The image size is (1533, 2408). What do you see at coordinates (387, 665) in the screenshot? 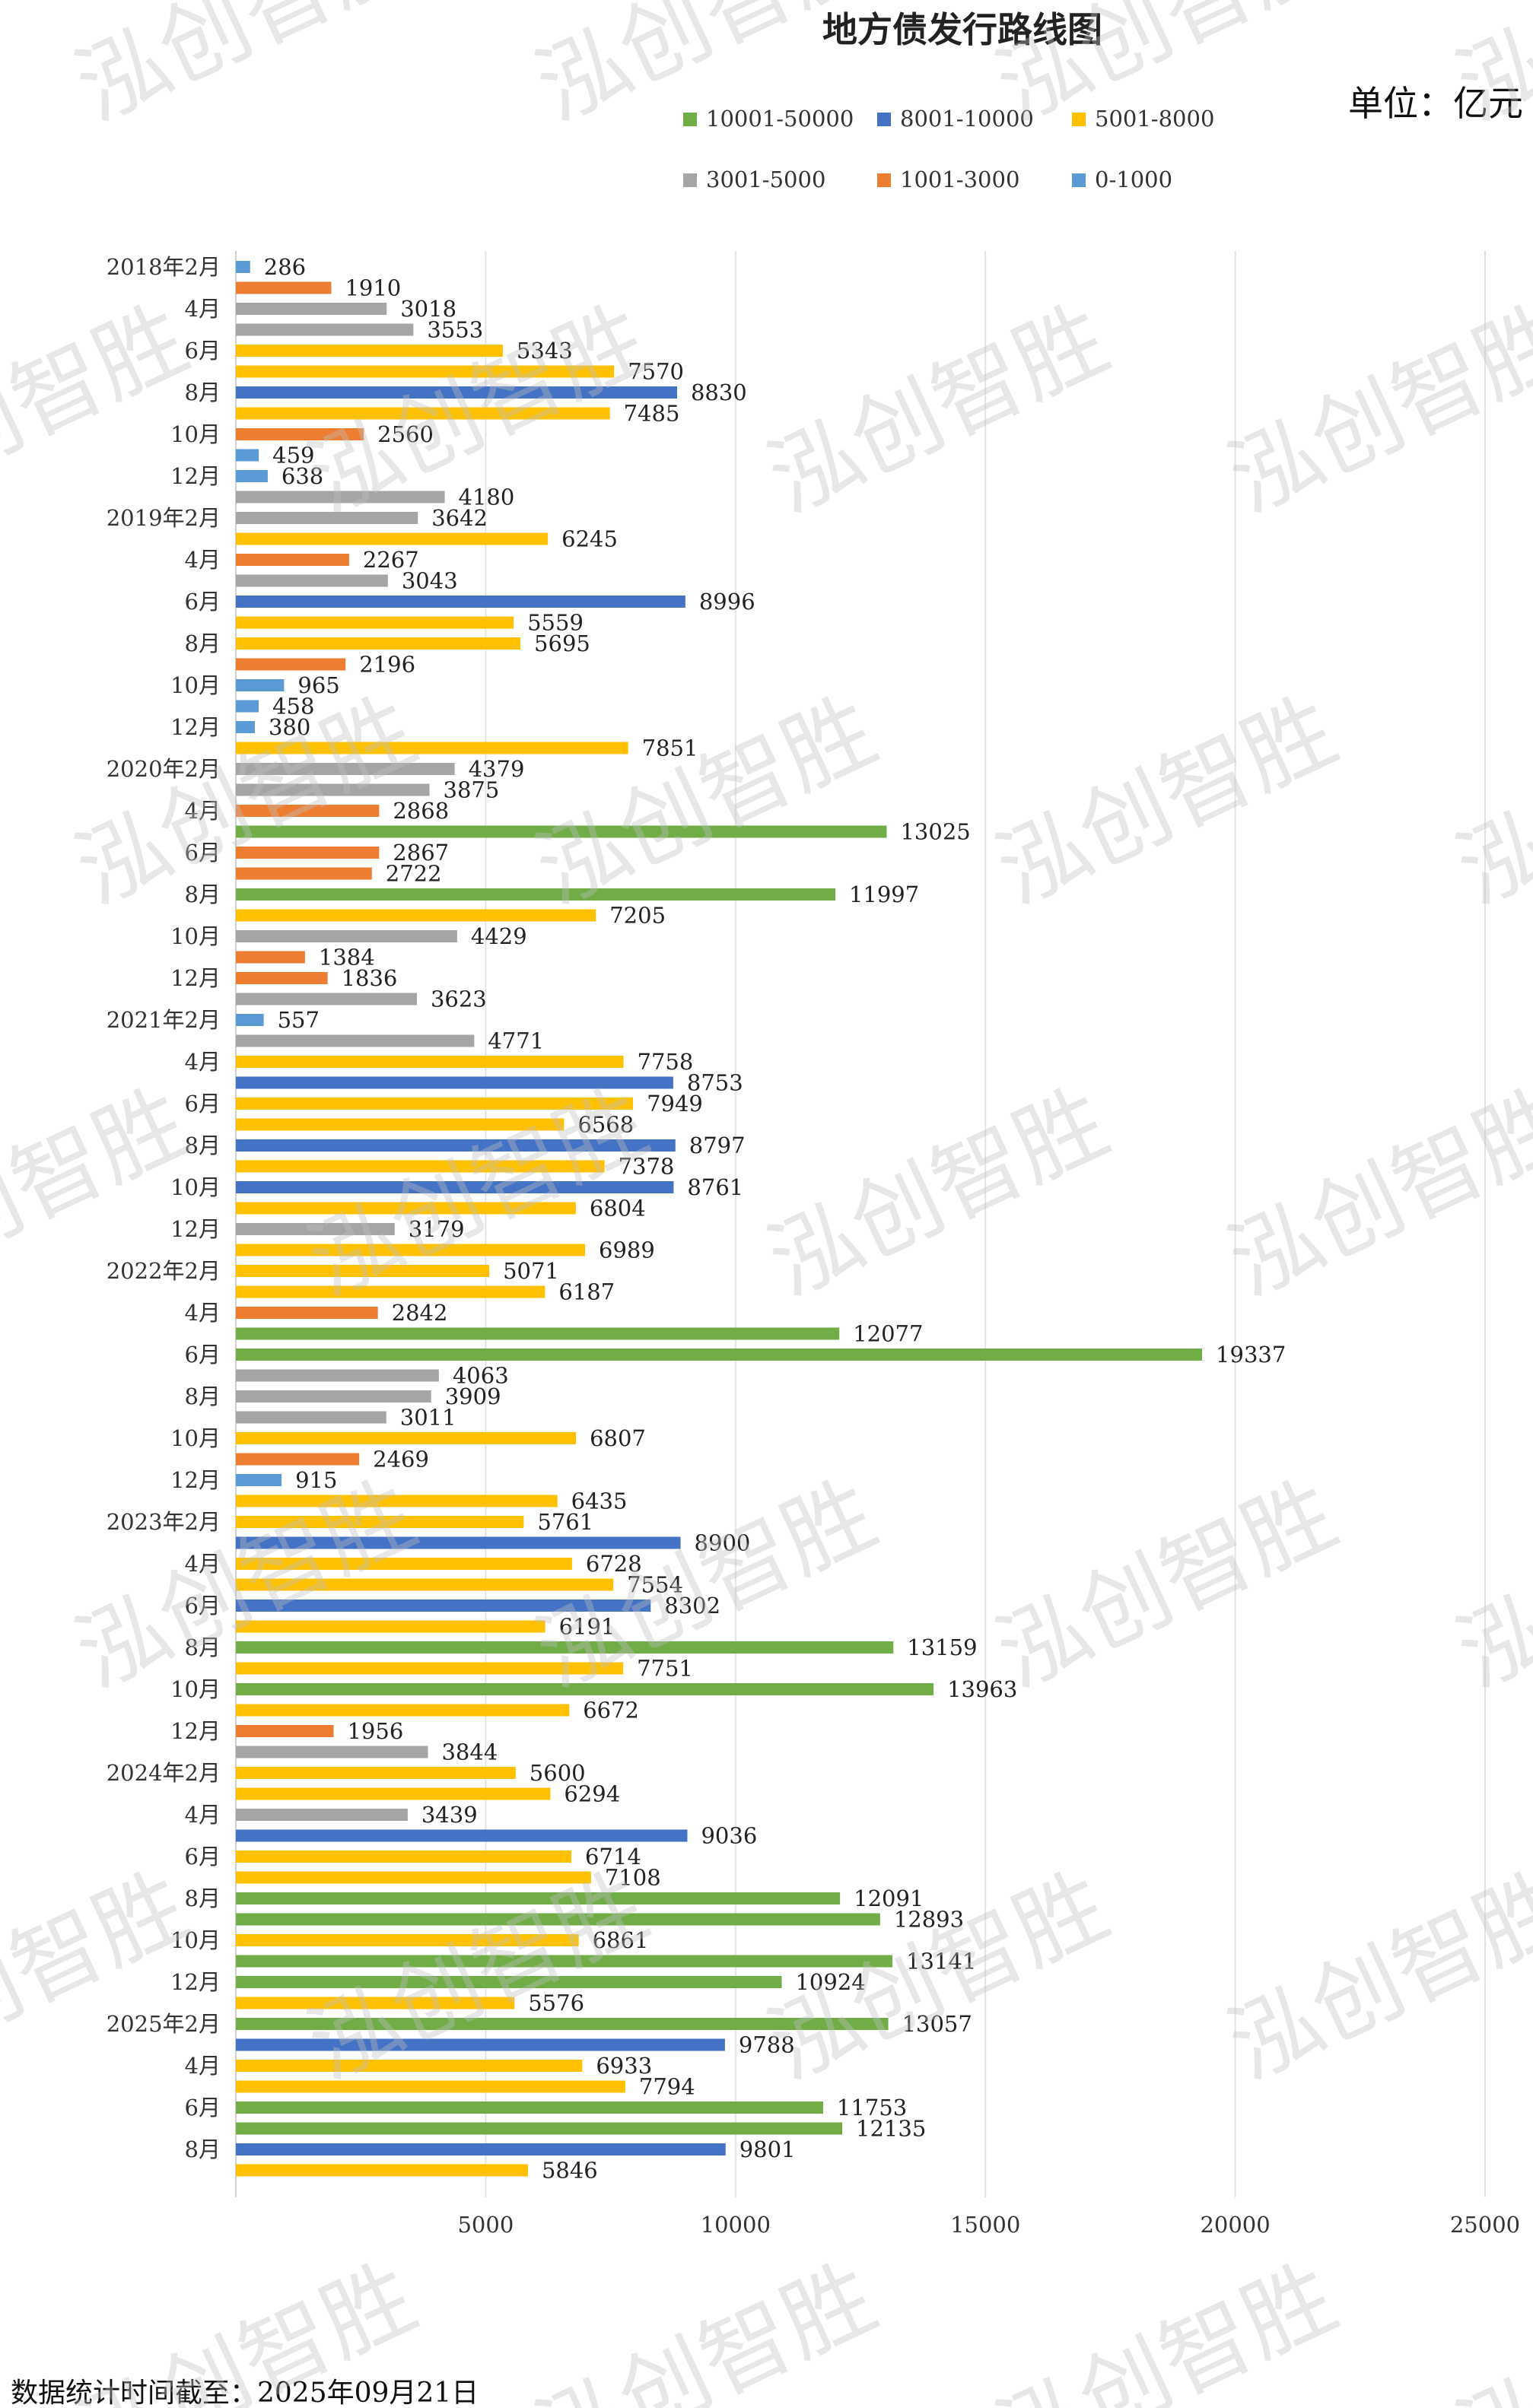
I see `bar-value-label: 2196` at bounding box center [387, 665].